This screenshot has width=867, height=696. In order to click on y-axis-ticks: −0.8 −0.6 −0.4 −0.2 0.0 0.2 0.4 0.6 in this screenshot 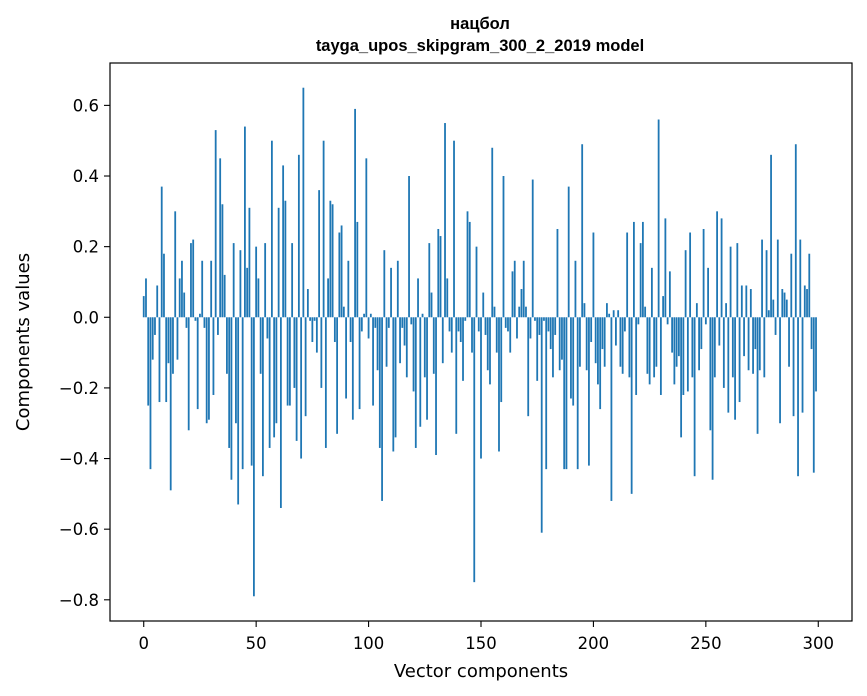, I will do `click(84, 353)`.